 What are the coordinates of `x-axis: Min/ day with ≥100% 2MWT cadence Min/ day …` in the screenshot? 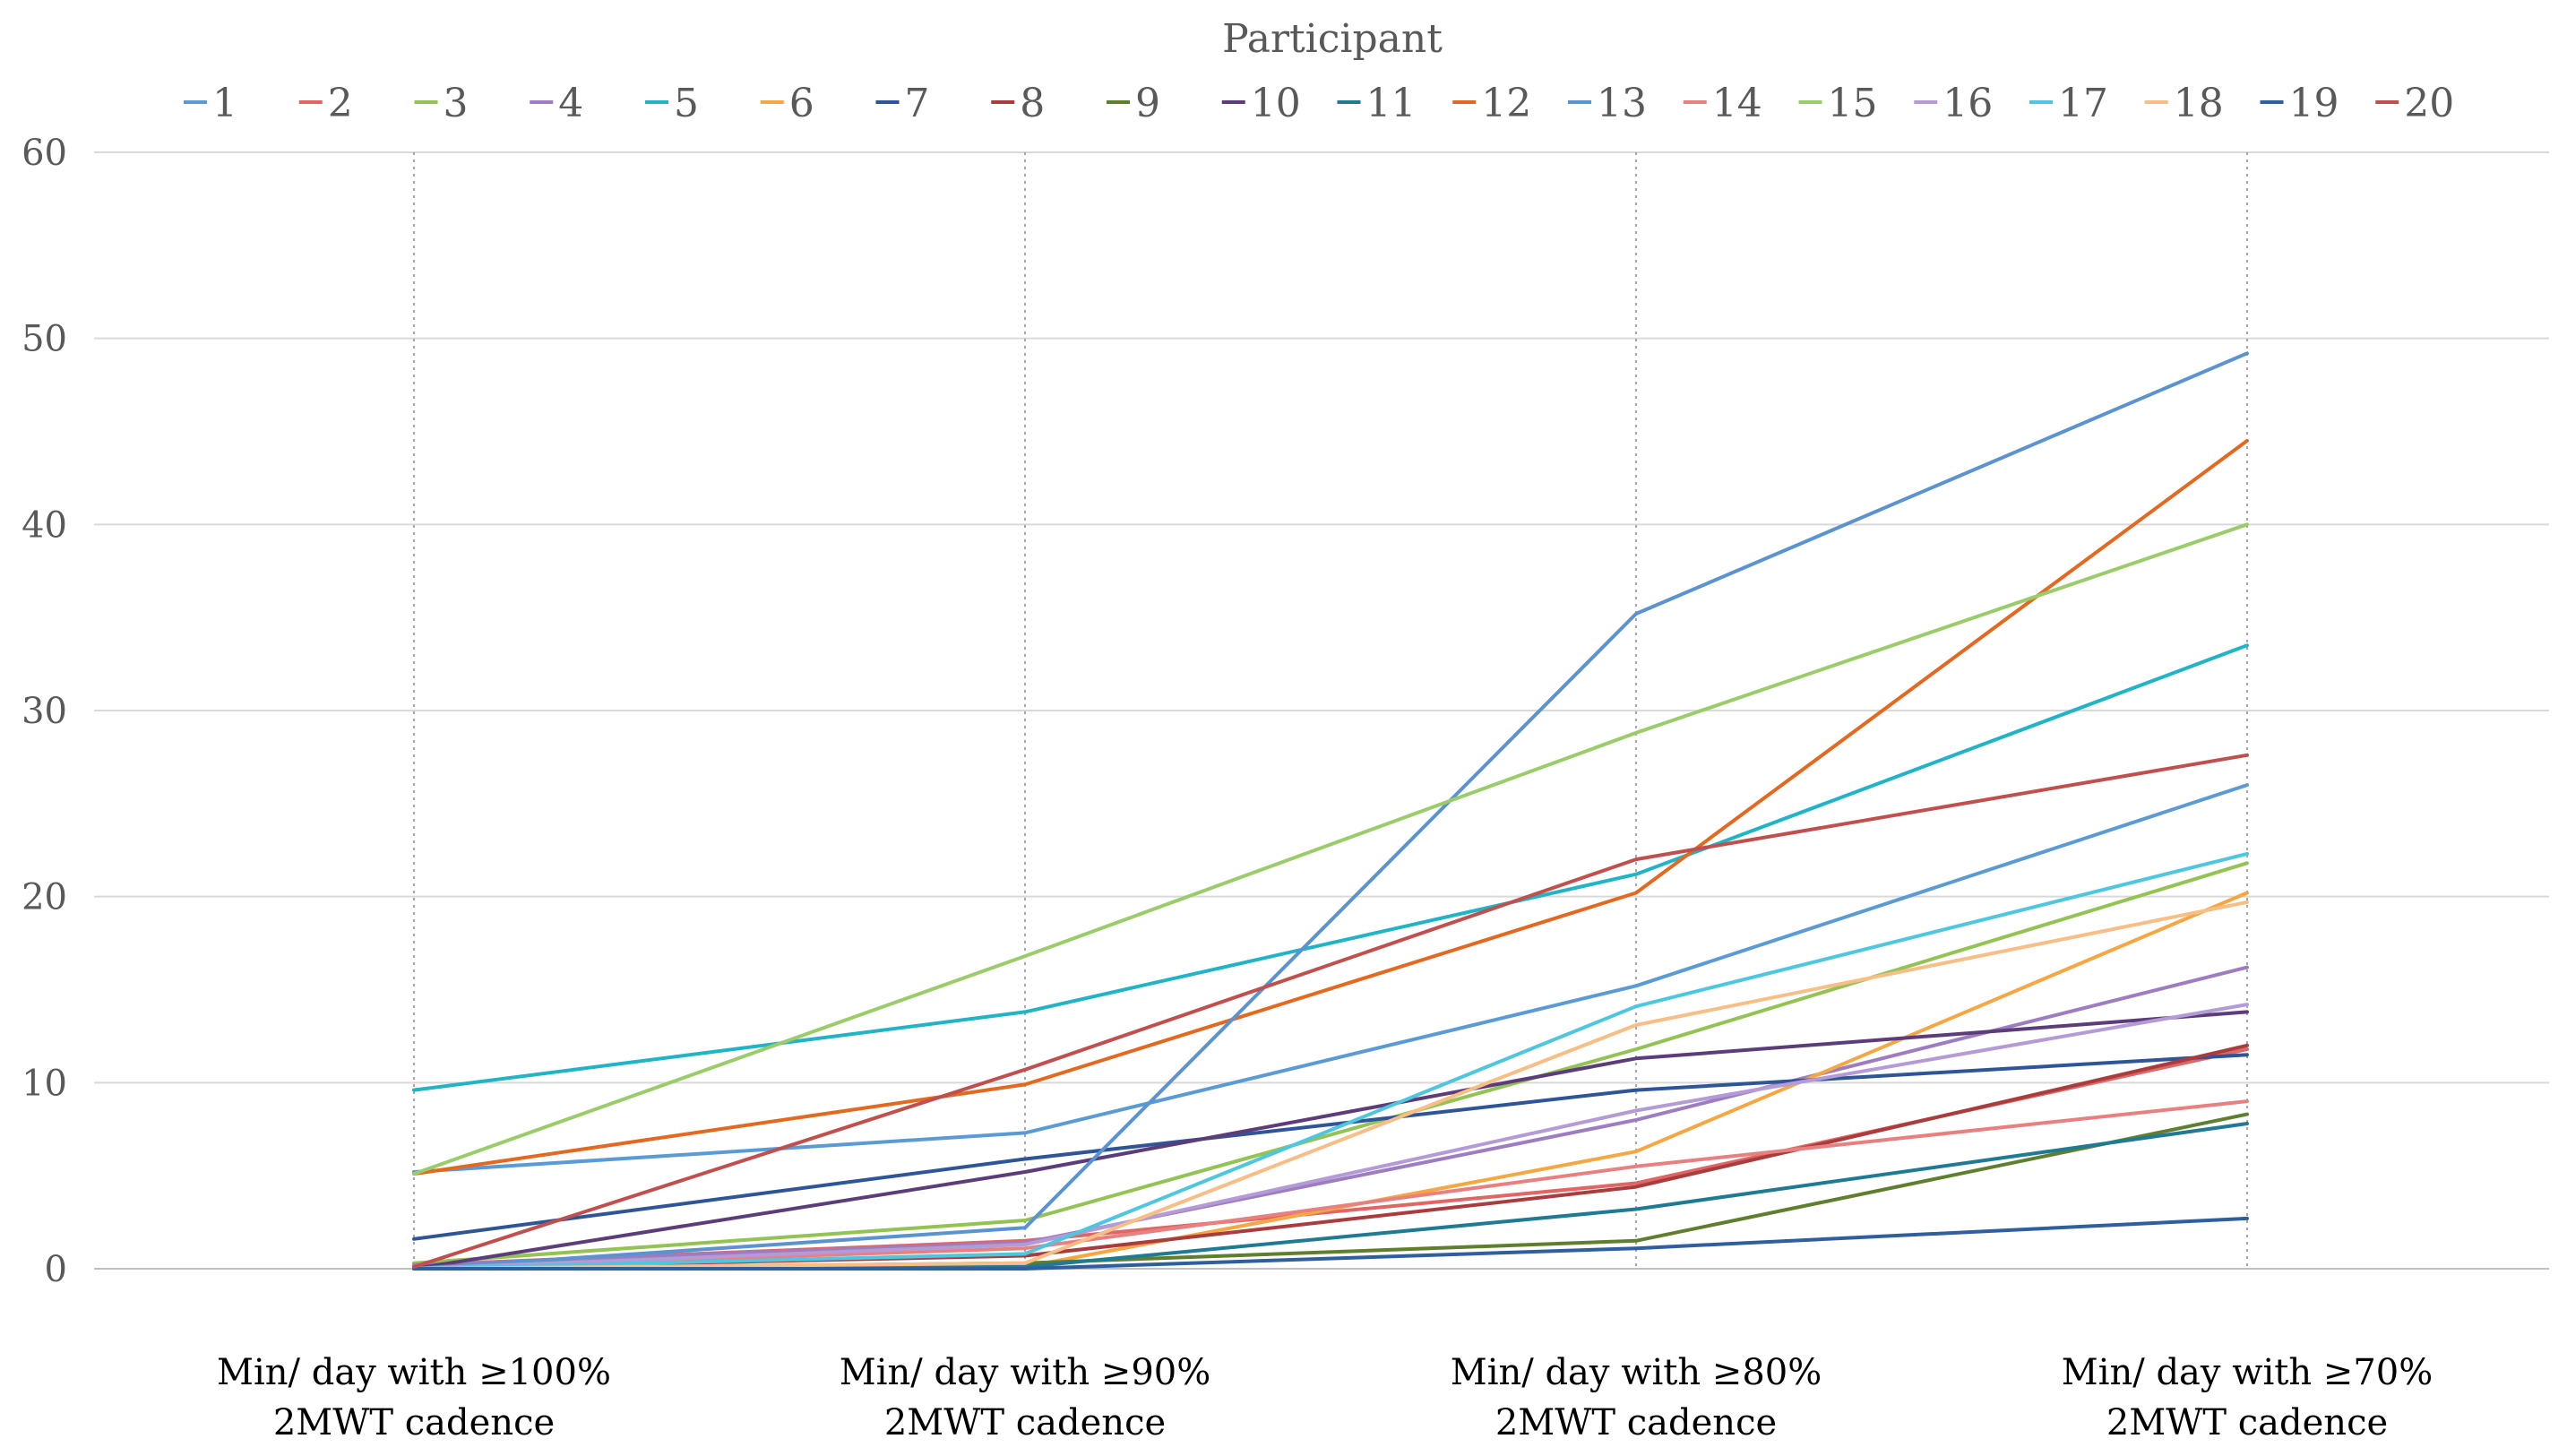 It's located at (1325, 1398).